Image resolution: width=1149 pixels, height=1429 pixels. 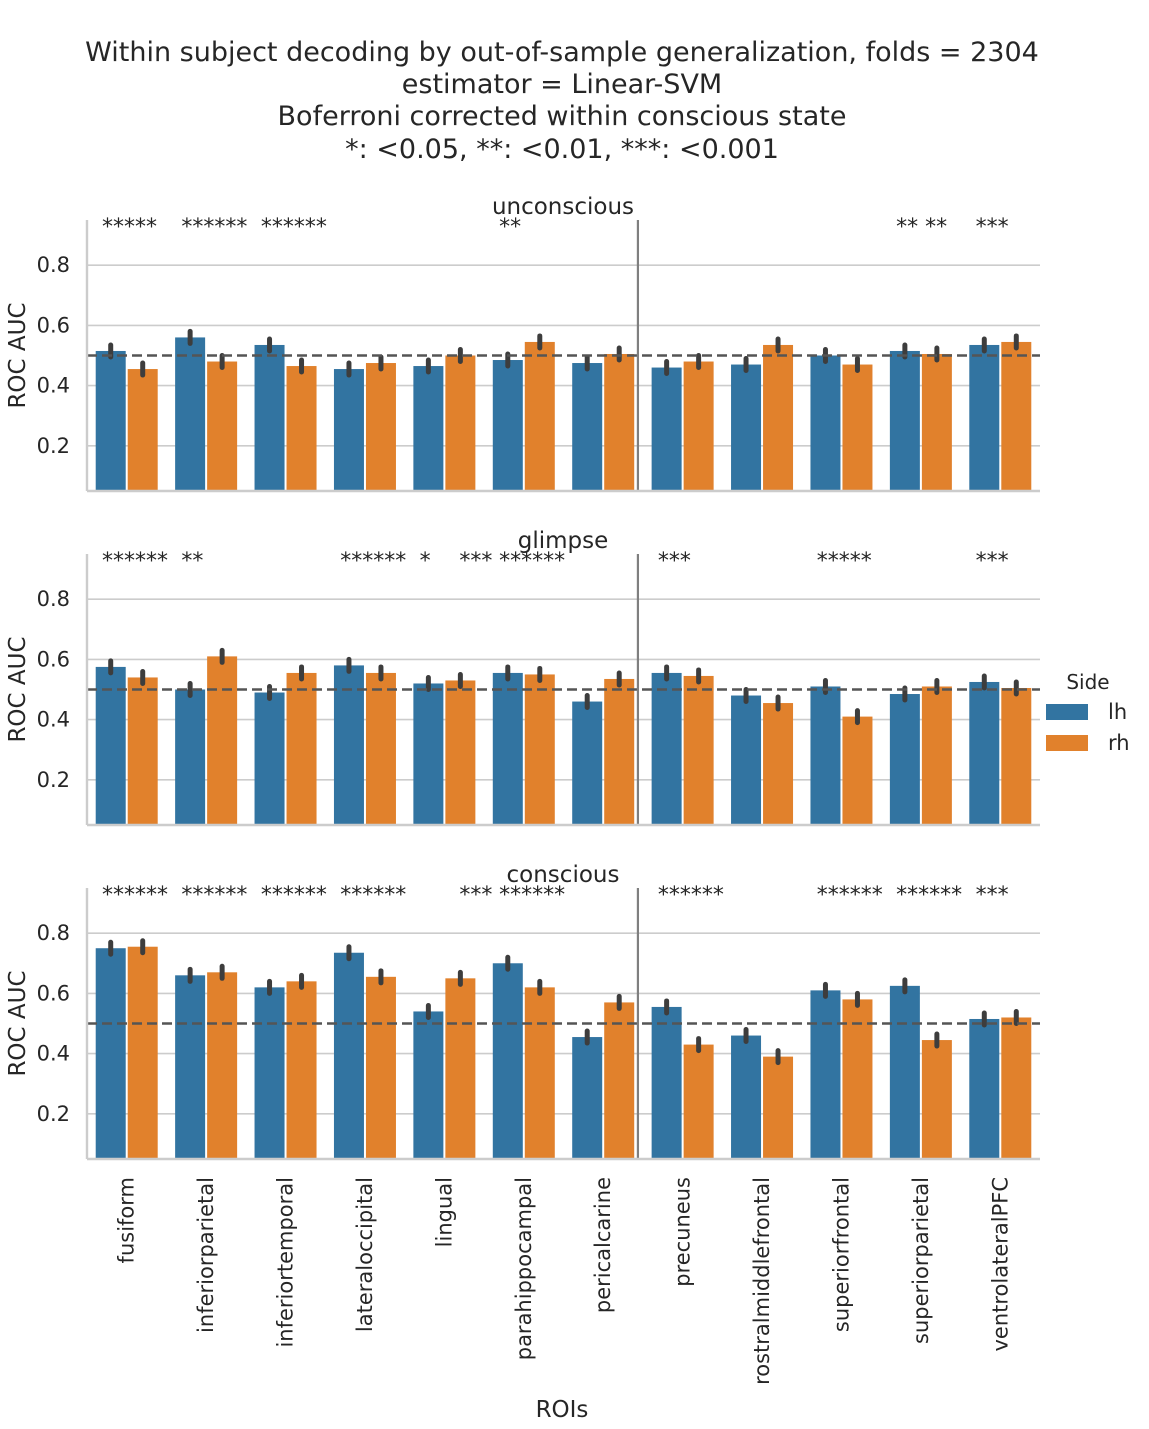 I want to click on legend-label-lh: lh, so click(x=1117, y=712).